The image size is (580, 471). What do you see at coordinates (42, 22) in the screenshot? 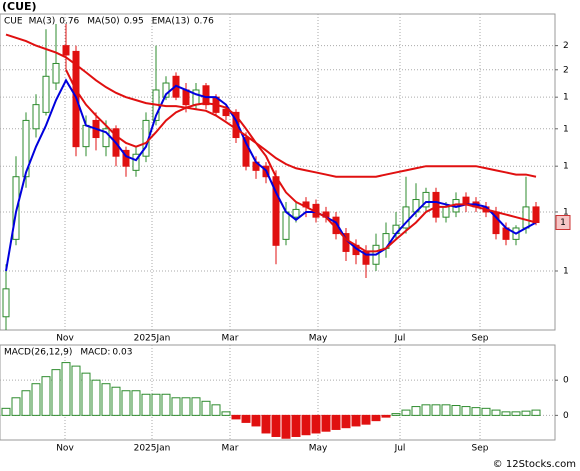
I see `legend-name: MA(3)` at bounding box center [42, 22].